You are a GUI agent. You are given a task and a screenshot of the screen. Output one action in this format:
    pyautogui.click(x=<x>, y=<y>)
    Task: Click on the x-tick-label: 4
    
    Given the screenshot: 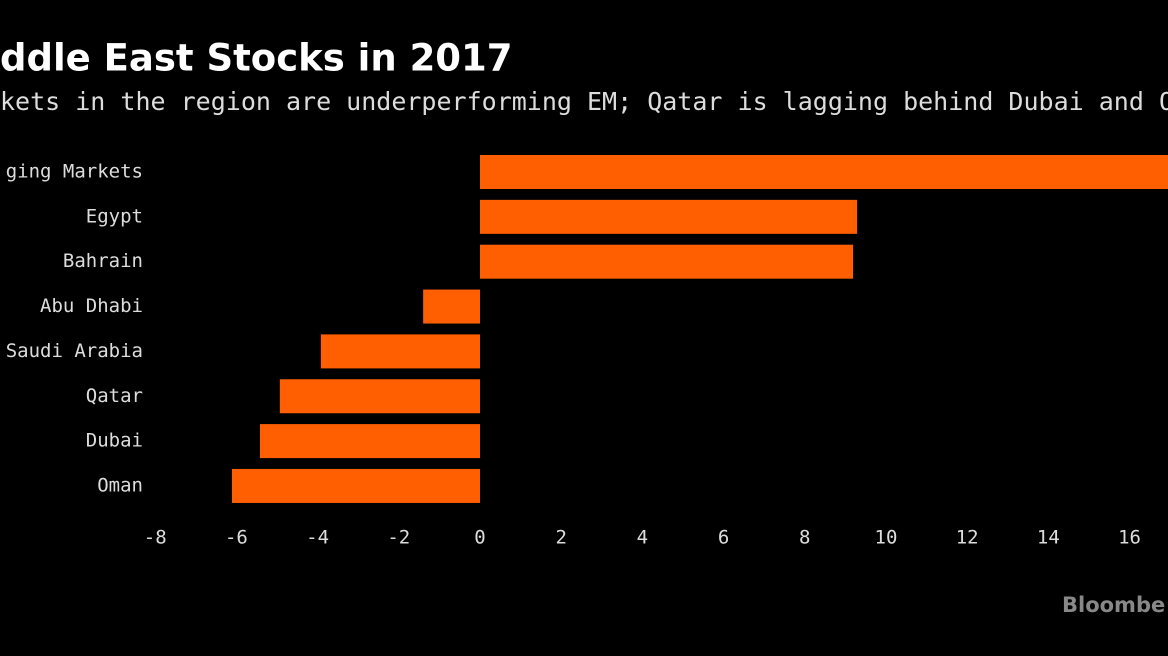 What is the action you would take?
    pyautogui.click(x=642, y=538)
    